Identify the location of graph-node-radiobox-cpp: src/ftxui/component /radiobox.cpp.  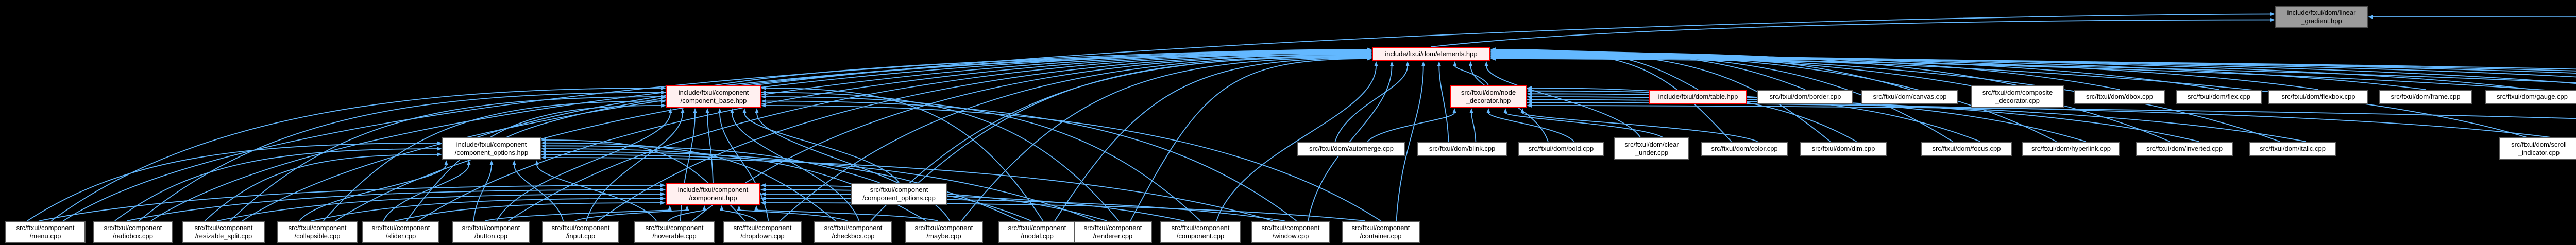
(133, 232).